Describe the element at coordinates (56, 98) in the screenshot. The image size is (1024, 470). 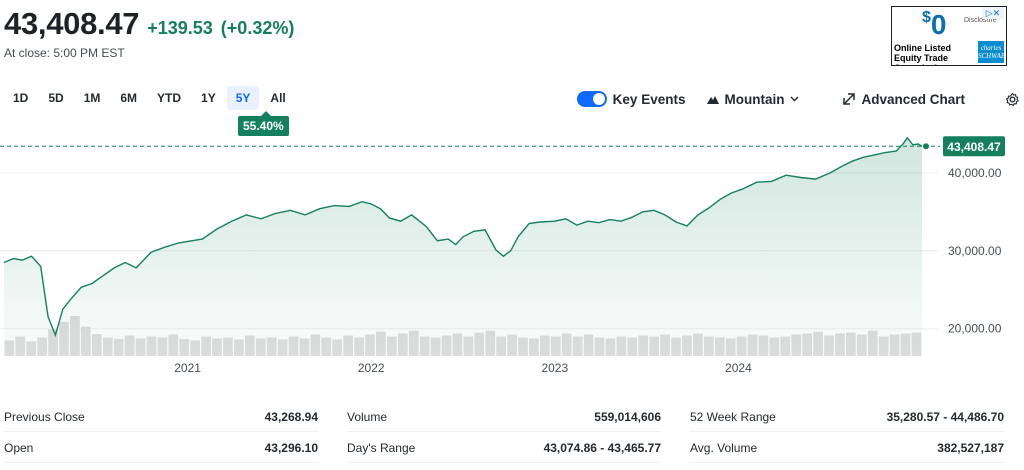
I see `range-button-5d: 5D` at that location.